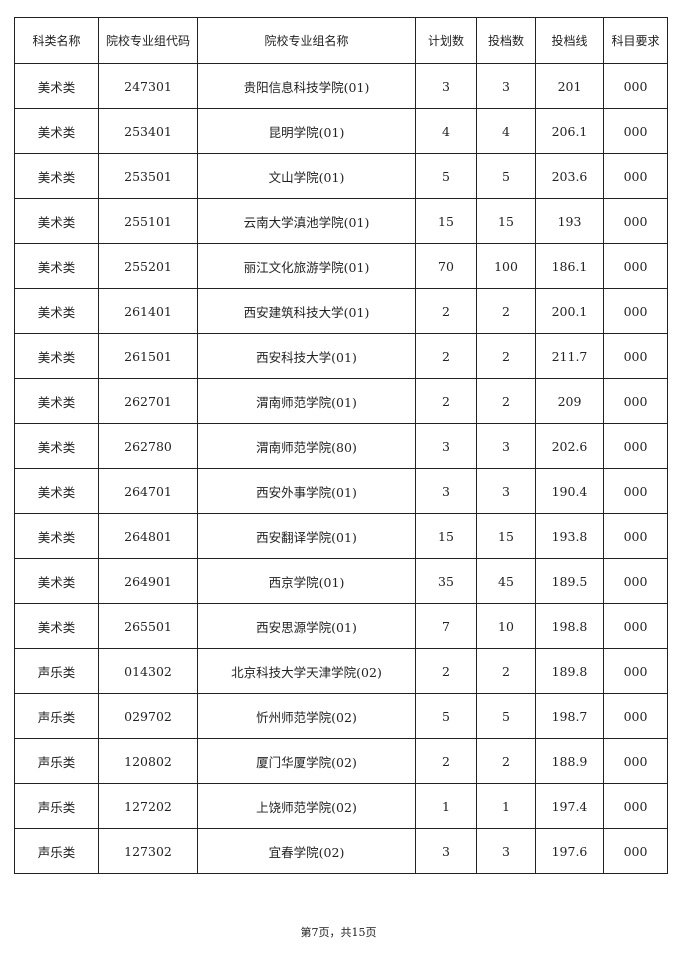 Image resolution: width=677 pixels, height=957 pixels. What do you see at coordinates (306, 311) in the screenshot?
I see `cell-group-name: 西安建筑科技大学(01)` at bounding box center [306, 311].